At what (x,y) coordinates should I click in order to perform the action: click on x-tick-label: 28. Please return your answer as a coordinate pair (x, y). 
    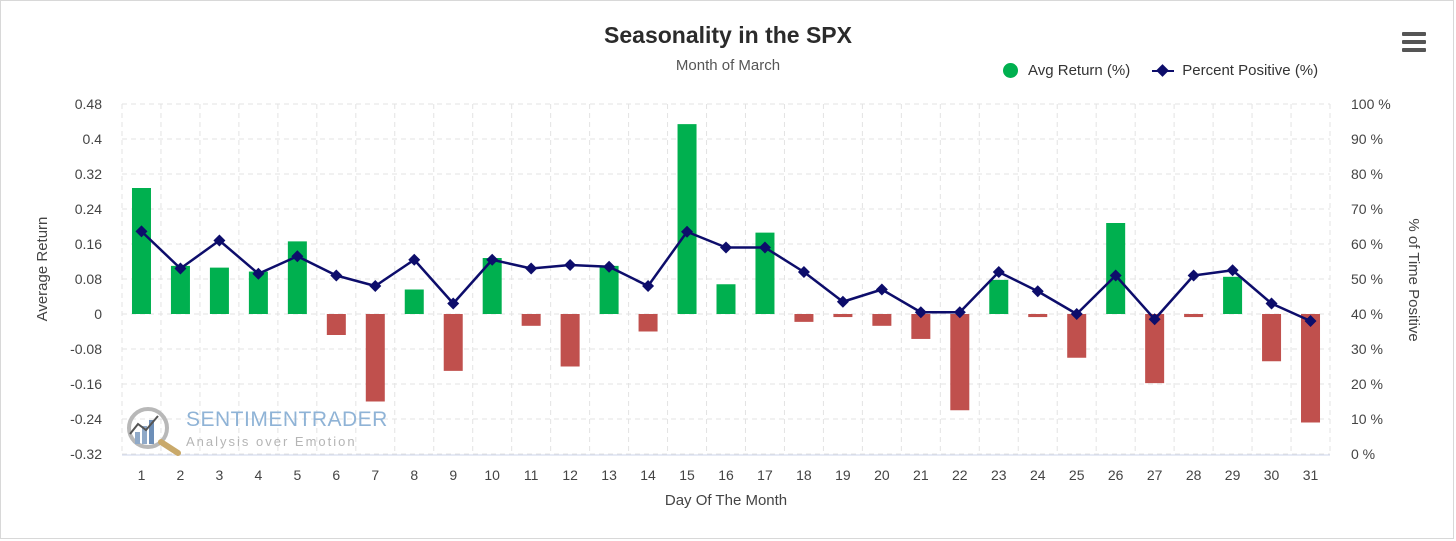
    Looking at the image, I should click on (1194, 475).